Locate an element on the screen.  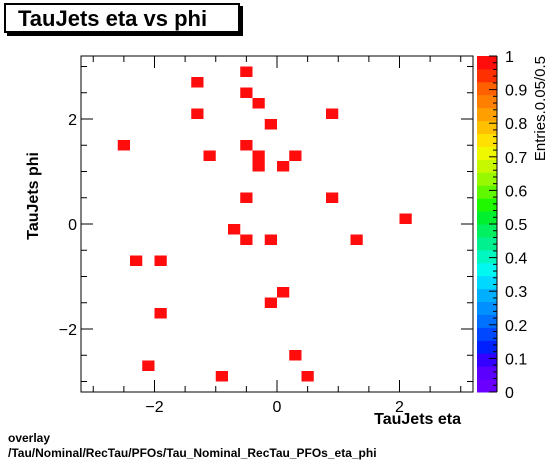
z-tick-label: 0.9 is located at coordinates (516, 91).